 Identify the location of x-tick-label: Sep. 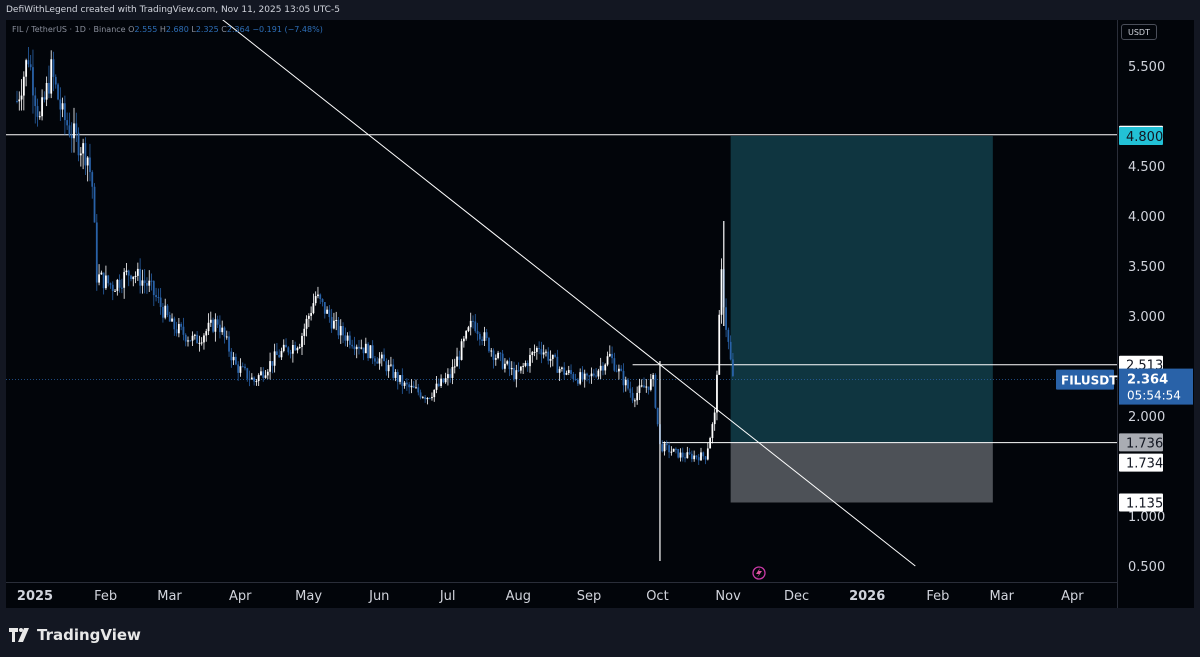
(589, 596).